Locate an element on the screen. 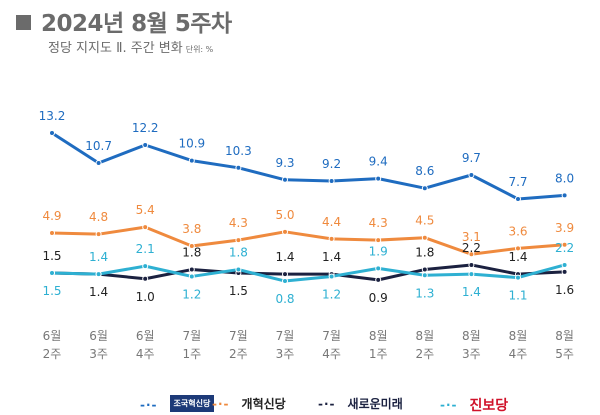 This screenshot has width=600, height=415. legend-label: 조국혁신당 is located at coordinates (192, 404).